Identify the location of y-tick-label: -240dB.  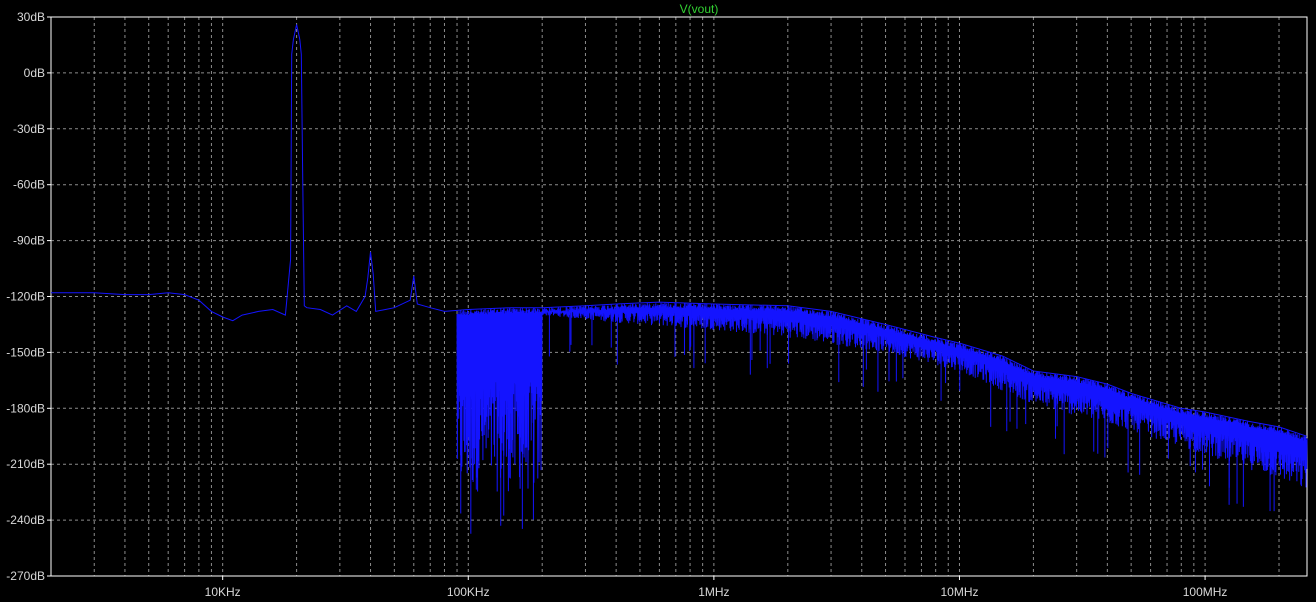
(25, 520).